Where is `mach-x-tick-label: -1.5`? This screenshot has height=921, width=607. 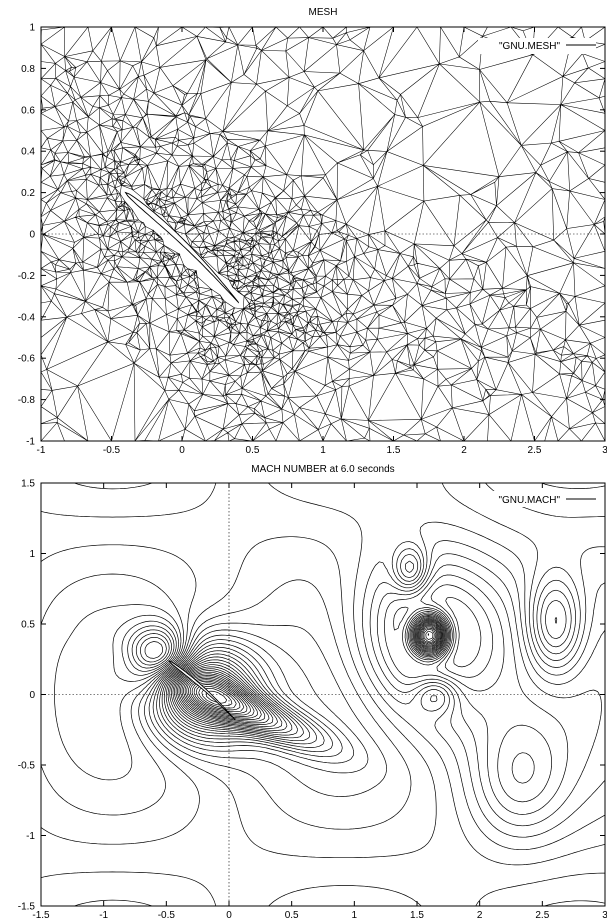
mach-x-tick-label: -1.5 is located at coordinates (41, 915).